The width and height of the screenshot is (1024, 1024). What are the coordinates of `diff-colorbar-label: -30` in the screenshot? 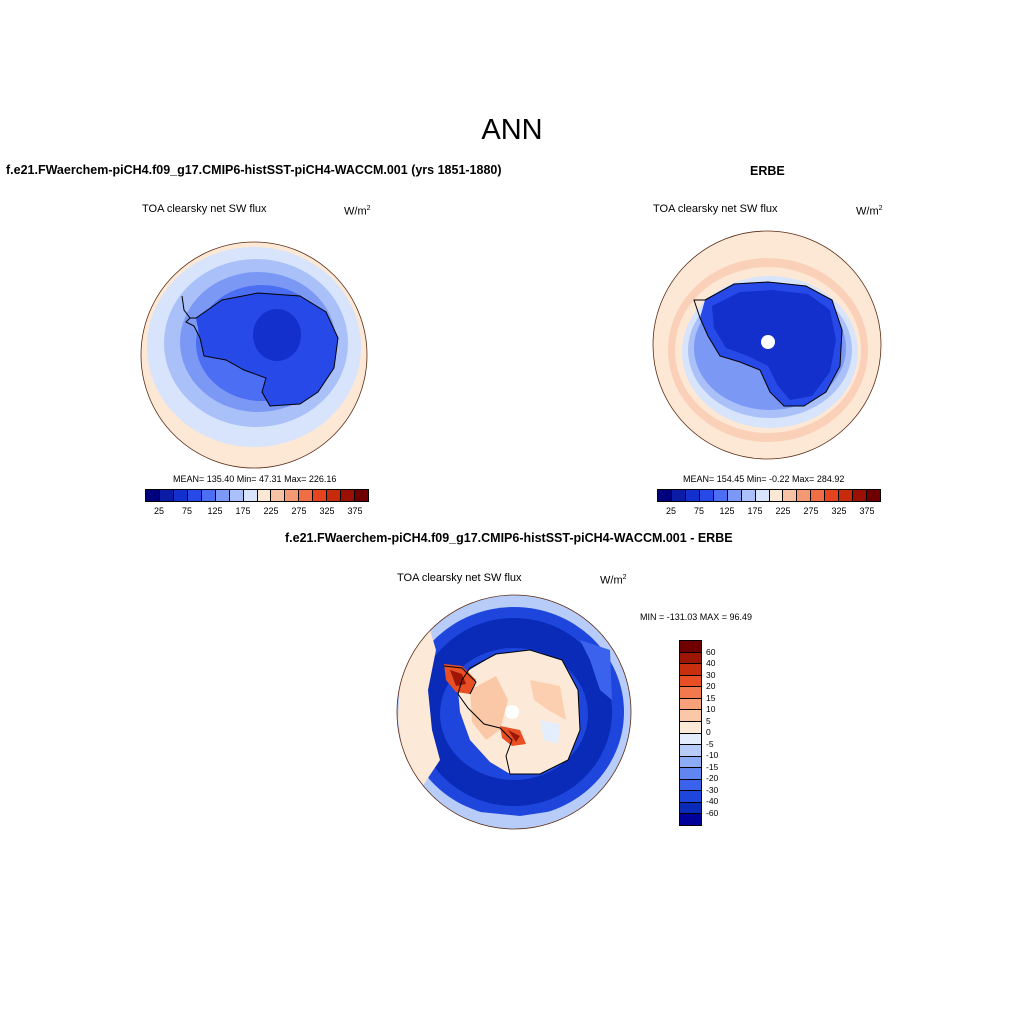 It's located at (712, 789).